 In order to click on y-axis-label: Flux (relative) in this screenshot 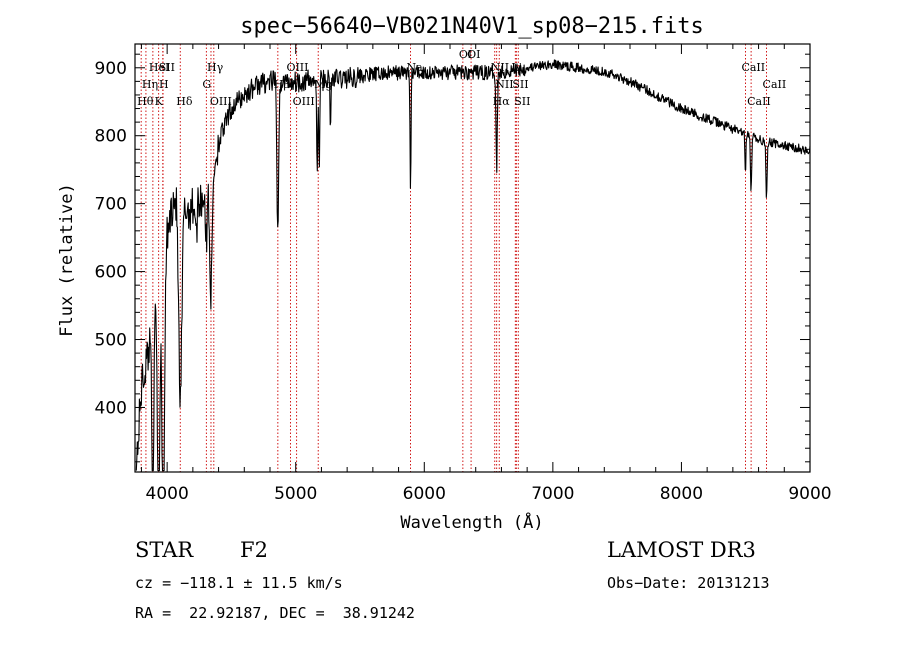, I will do `click(67, 260)`.